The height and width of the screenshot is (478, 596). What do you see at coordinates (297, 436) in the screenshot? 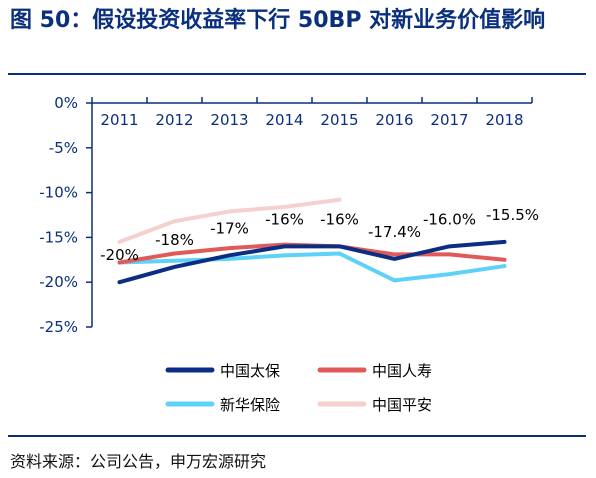
I see `source-divider` at bounding box center [297, 436].